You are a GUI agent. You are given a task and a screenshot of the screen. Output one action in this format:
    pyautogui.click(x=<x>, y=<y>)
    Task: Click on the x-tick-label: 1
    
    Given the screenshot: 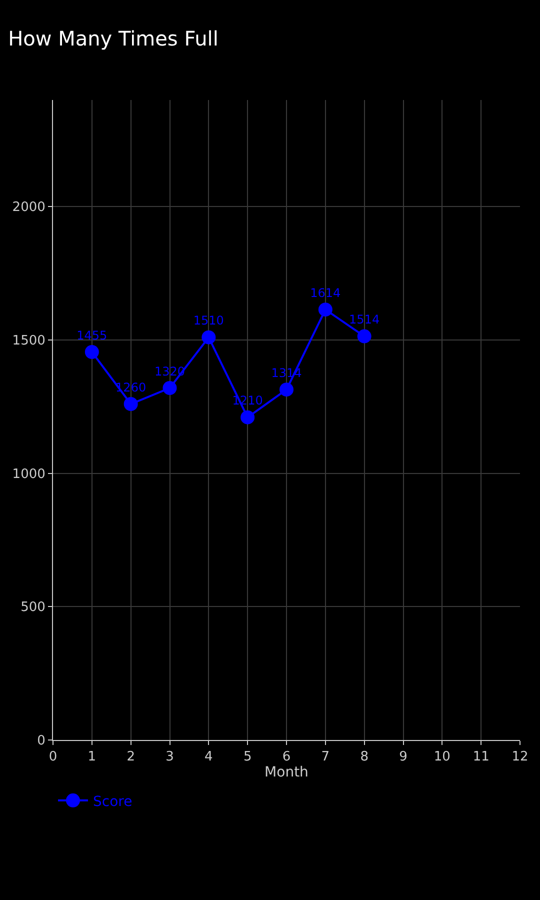 What is the action you would take?
    pyautogui.click(x=92, y=757)
    